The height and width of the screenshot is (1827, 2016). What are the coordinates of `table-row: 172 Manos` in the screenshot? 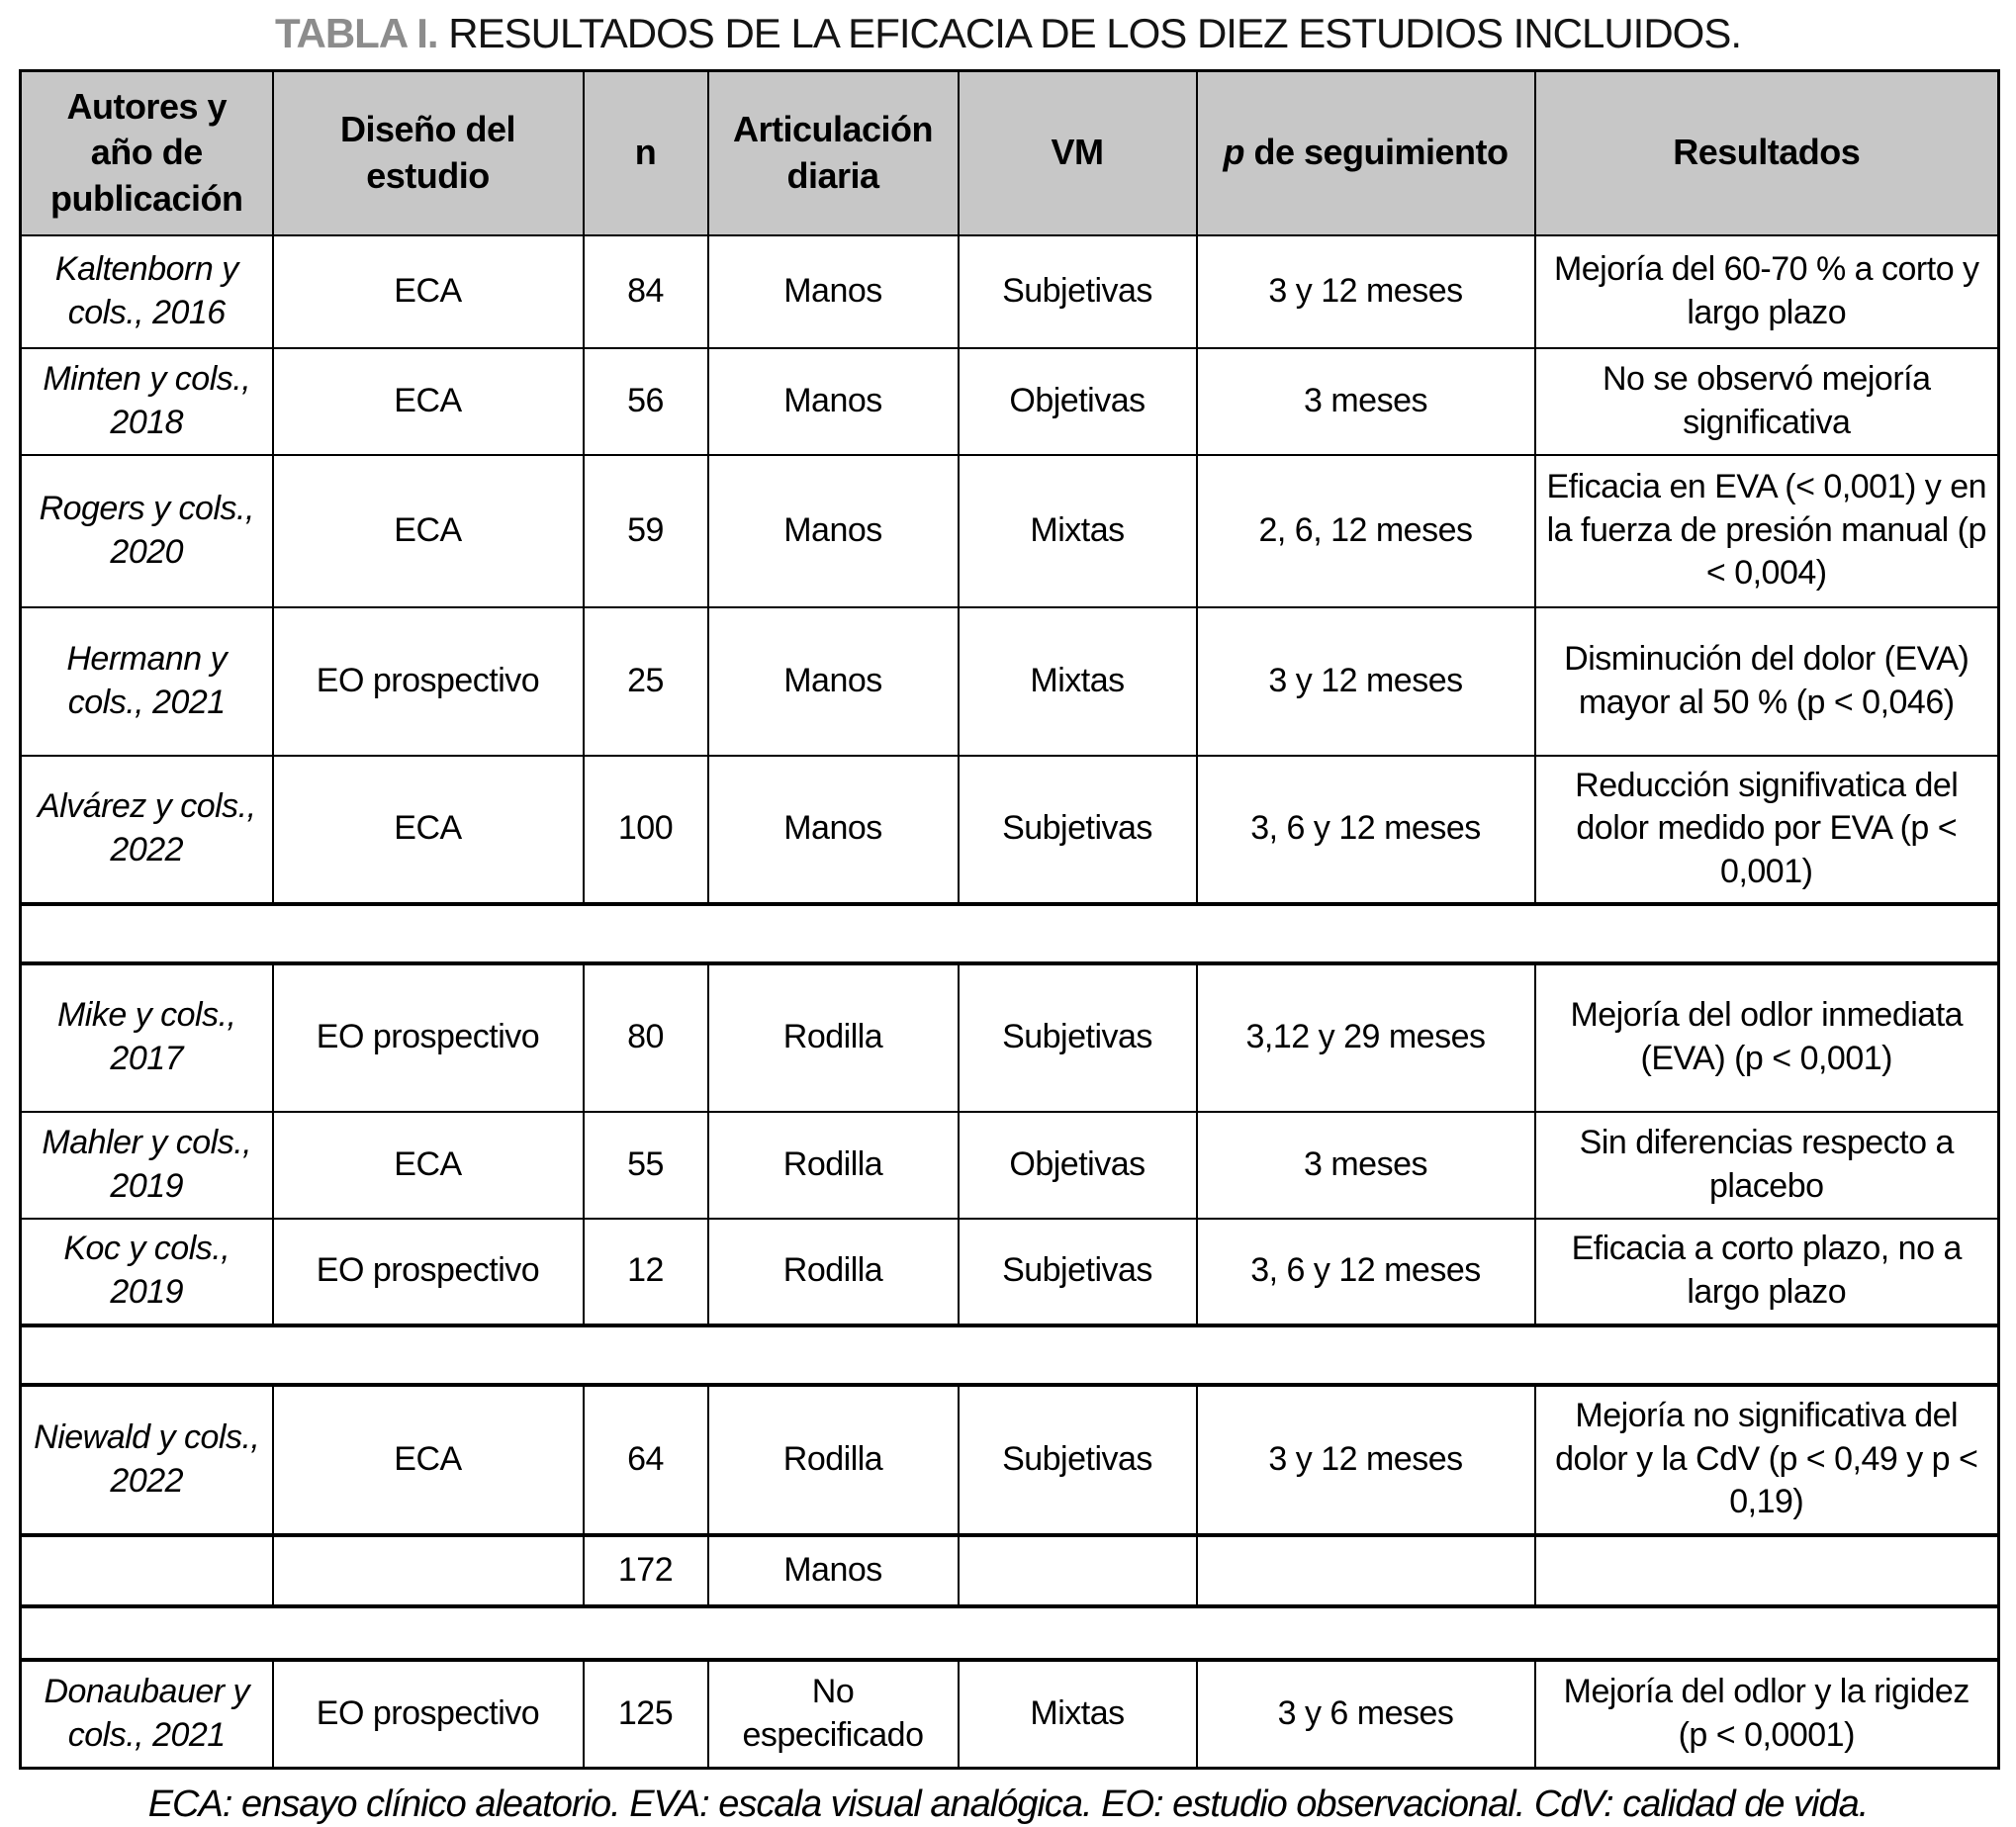 It's located at (1009, 1570).